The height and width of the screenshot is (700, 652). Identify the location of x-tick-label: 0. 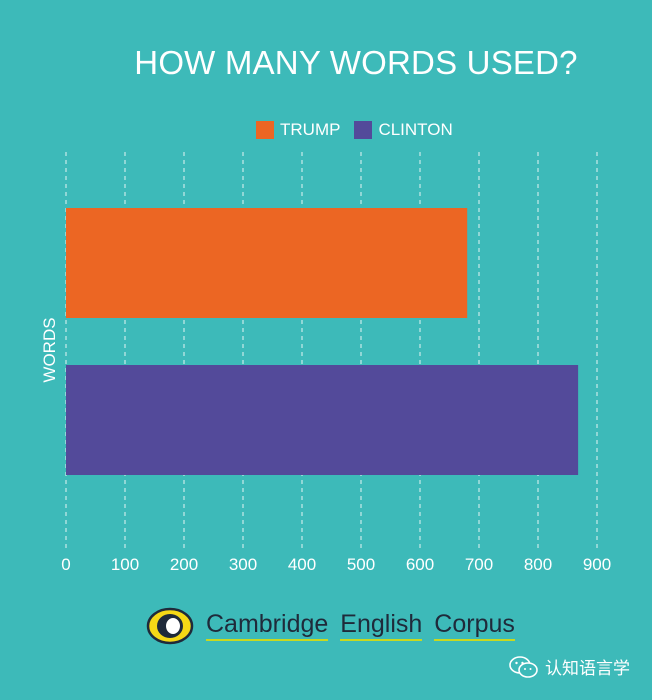
(65, 564).